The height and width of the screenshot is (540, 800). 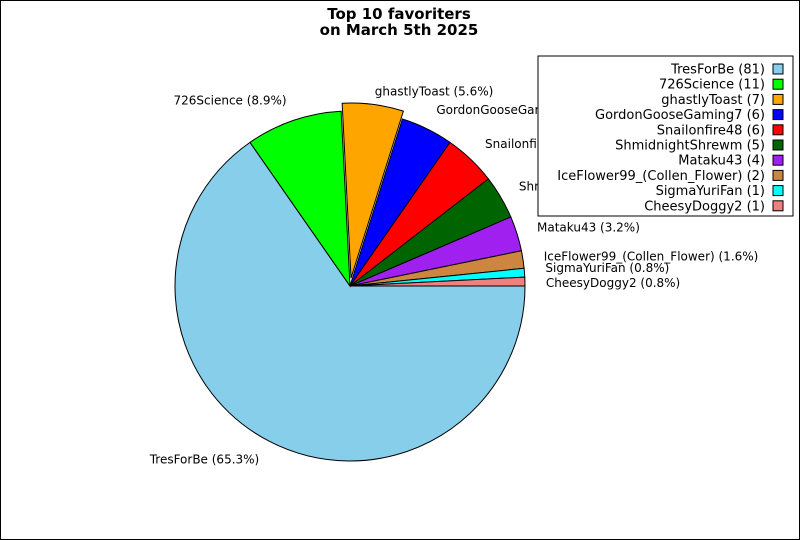 What do you see at coordinates (690, 146) in the screenshot?
I see `legend-entry: ShmidnightShrewm (5)` at bounding box center [690, 146].